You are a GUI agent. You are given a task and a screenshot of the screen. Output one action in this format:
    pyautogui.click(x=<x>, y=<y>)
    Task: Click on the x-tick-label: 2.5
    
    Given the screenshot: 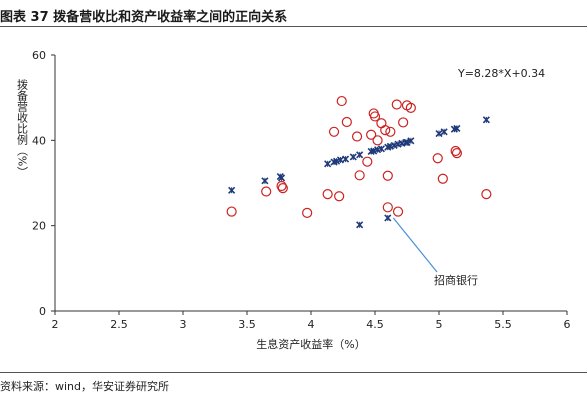 What is the action you would take?
    pyautogui.click(x=119, y=324)
    